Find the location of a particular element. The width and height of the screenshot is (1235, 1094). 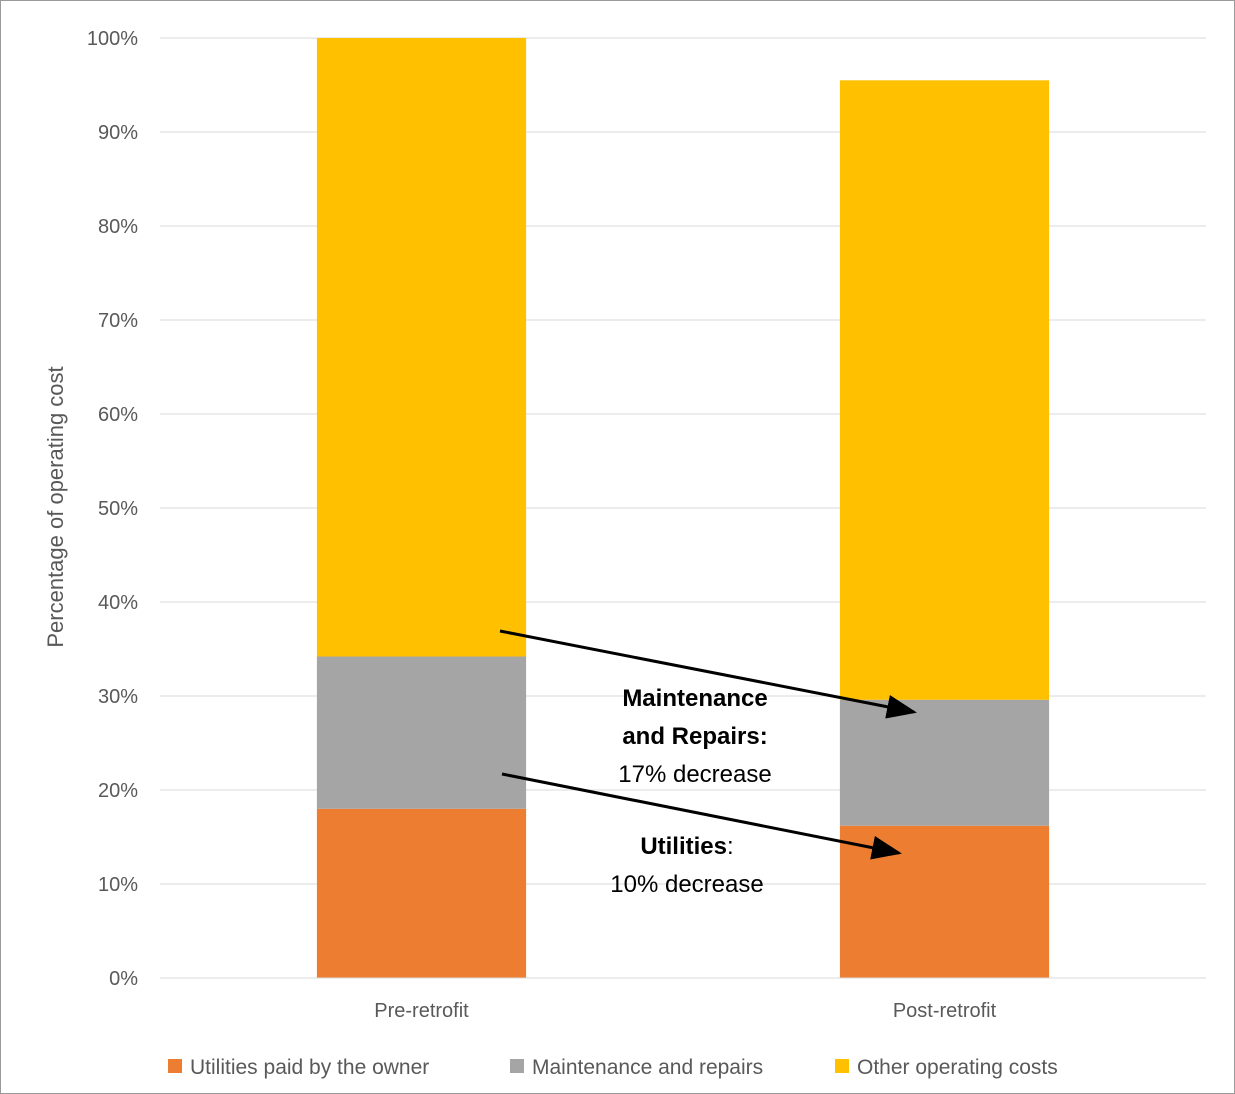

y-tick-label: 80% is located at coordinates (118, 227).